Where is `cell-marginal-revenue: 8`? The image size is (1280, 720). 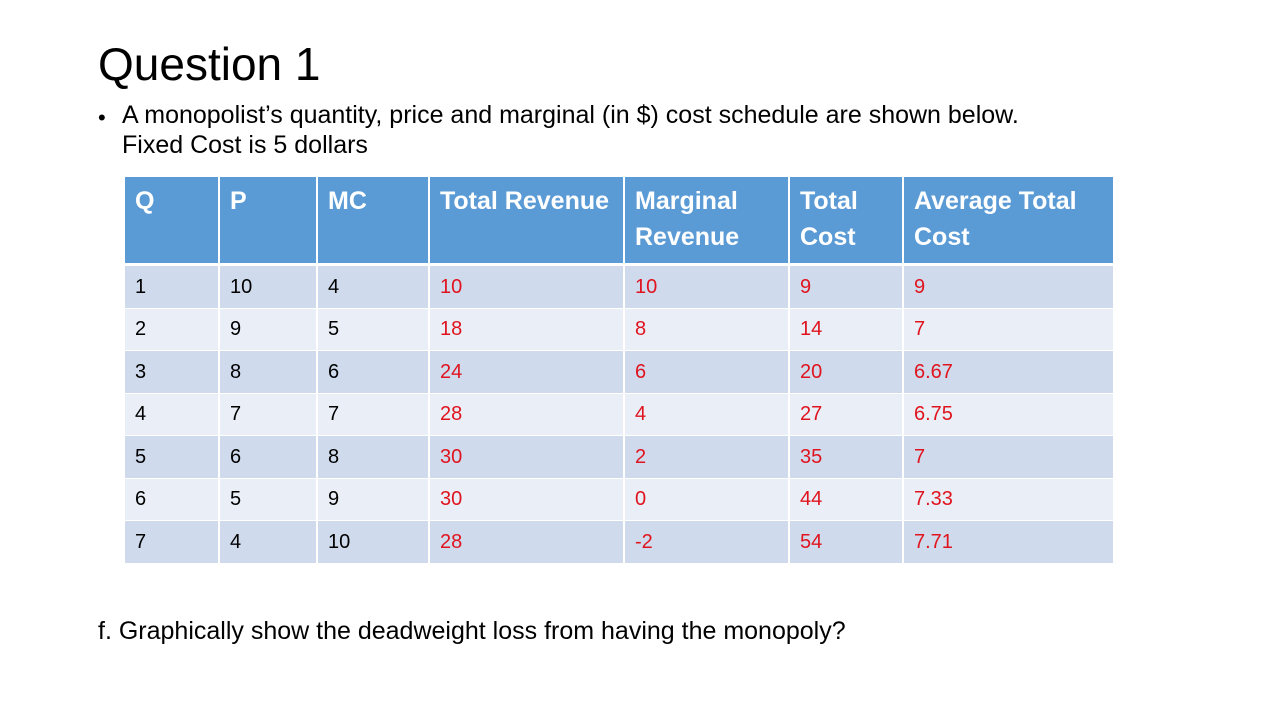 cell-marginal-revenue: 8 is located at coordinates (706, 329).